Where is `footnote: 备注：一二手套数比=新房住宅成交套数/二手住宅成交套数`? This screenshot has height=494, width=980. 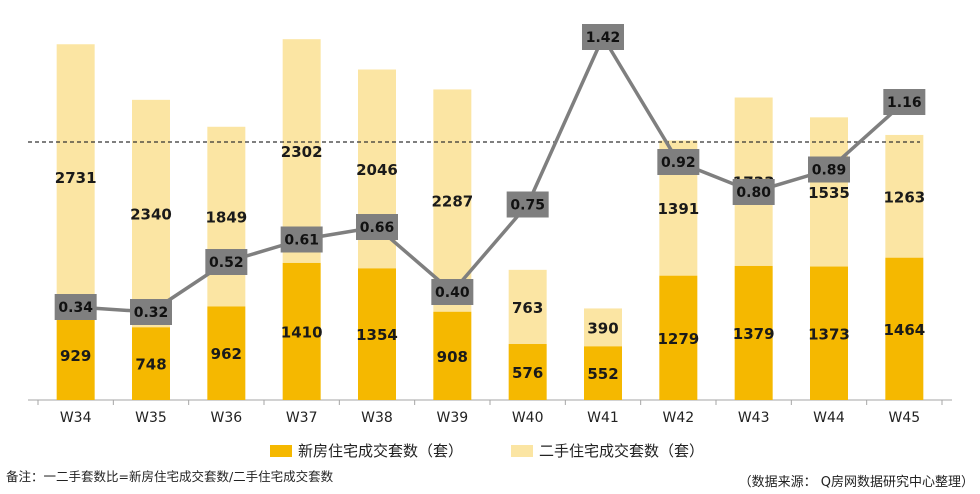 footnote: 备注：一二手套数比=新房住宅成交套数/二手住宅成交套数 is located at coordinates (170, 476).